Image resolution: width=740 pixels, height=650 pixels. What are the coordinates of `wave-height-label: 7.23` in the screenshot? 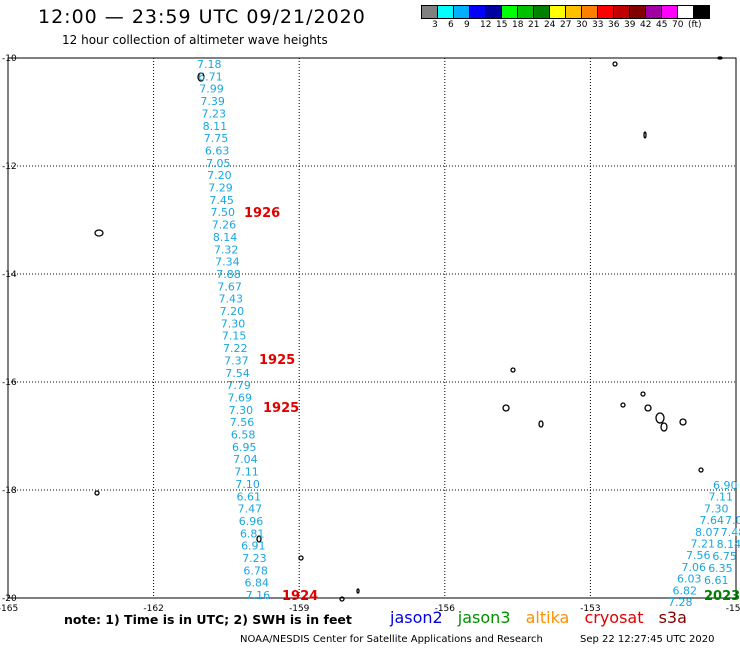 It's located at (214, 113).